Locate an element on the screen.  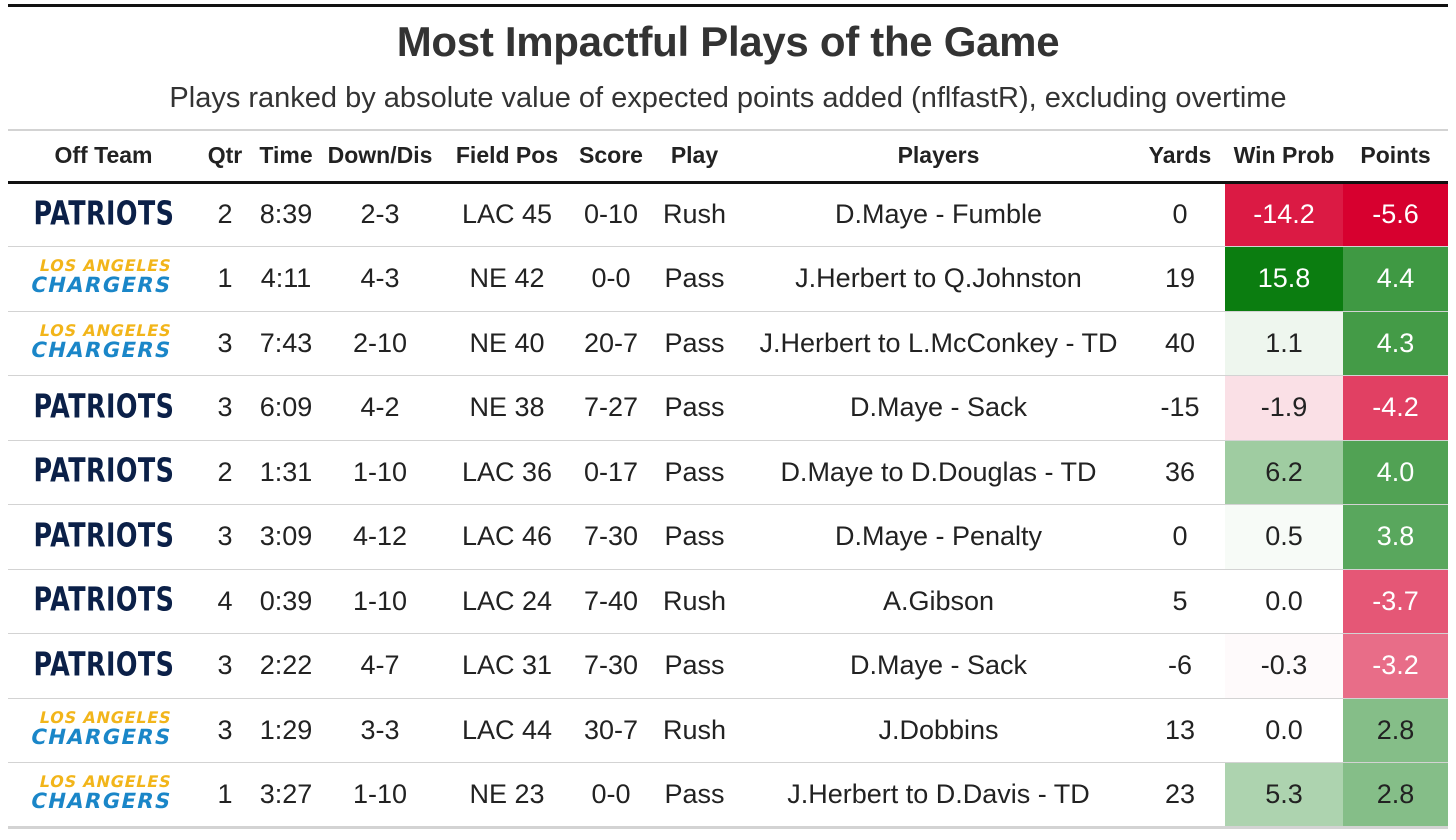
col-header-time: Time is located at coordinates (286, 156).